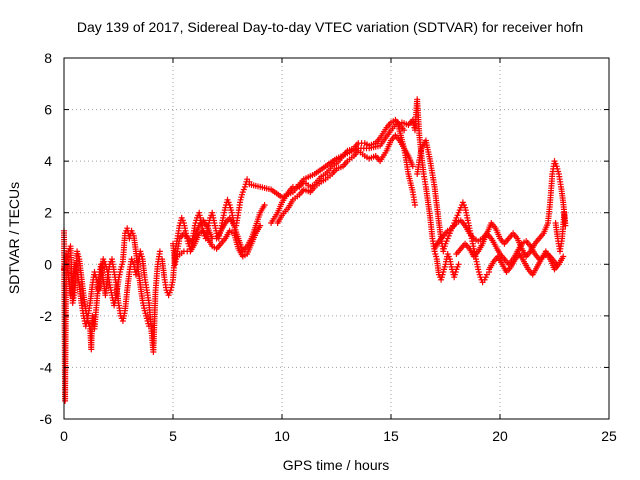 This screenshot has width=640, height=480. I want to click on x-tick-label: 15, so click(391, 436).